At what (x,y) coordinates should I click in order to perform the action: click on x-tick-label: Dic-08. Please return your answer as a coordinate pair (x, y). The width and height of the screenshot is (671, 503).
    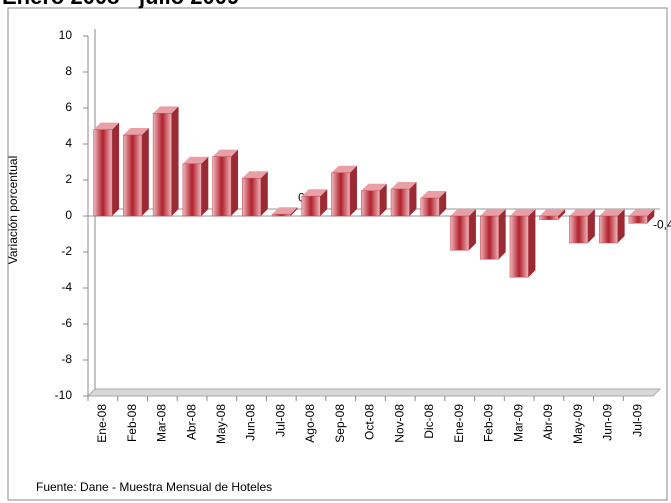
    Looking at the image, I should click on (429, 421).